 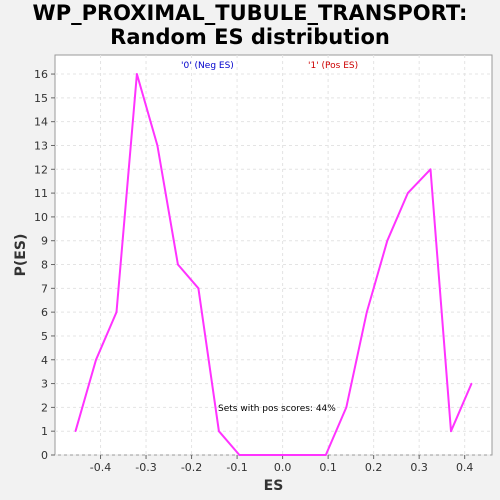 I want to click on x-tick-label: 0.1, so click(x=328, y=467).